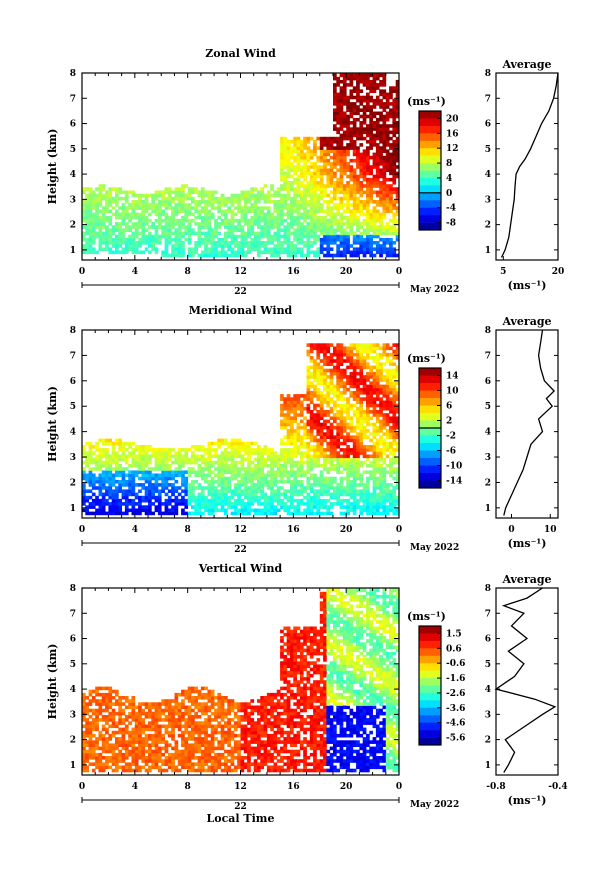 This screenshot has height=873, width=616. Describe the element at coordinates (430, 181) in the screenshot. I see `colorbar-band` at that location.